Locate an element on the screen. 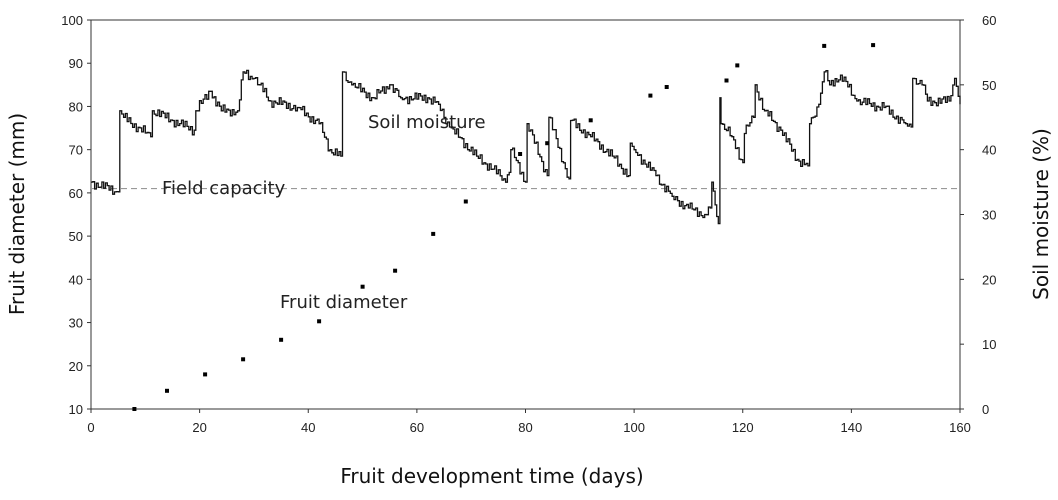  left-y-tick-label: 10 is located at coordinates (76, 409).